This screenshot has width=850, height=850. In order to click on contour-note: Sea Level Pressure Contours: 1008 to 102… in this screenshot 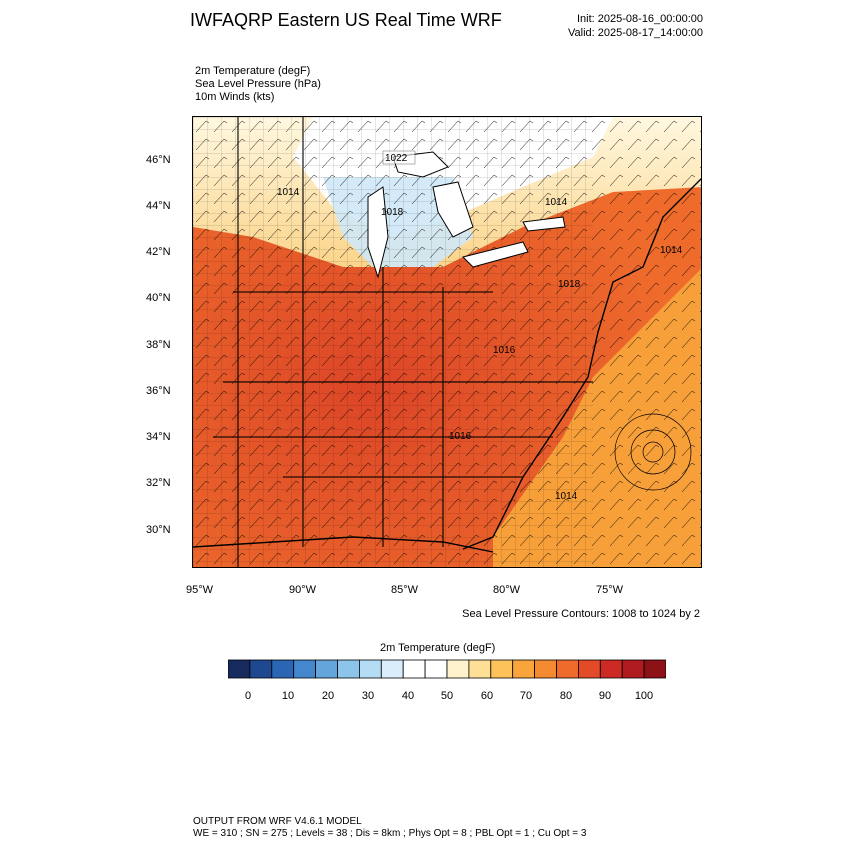, I will do `click(581, 614)`.